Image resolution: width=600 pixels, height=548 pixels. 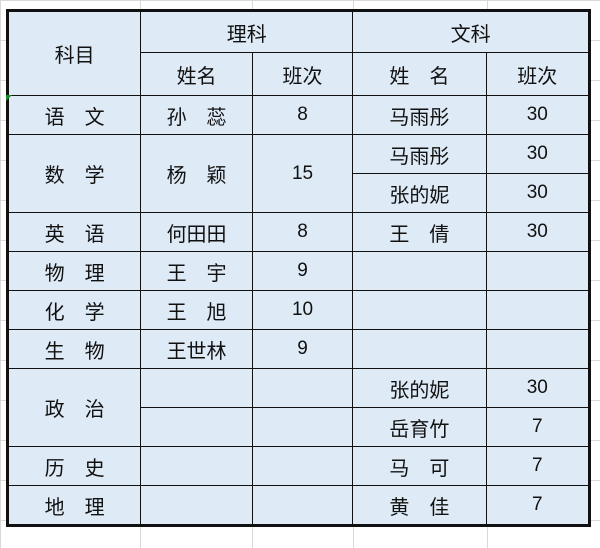 I want to click on arts-name-cell: 黄 佳, so click(x=419, y=505).